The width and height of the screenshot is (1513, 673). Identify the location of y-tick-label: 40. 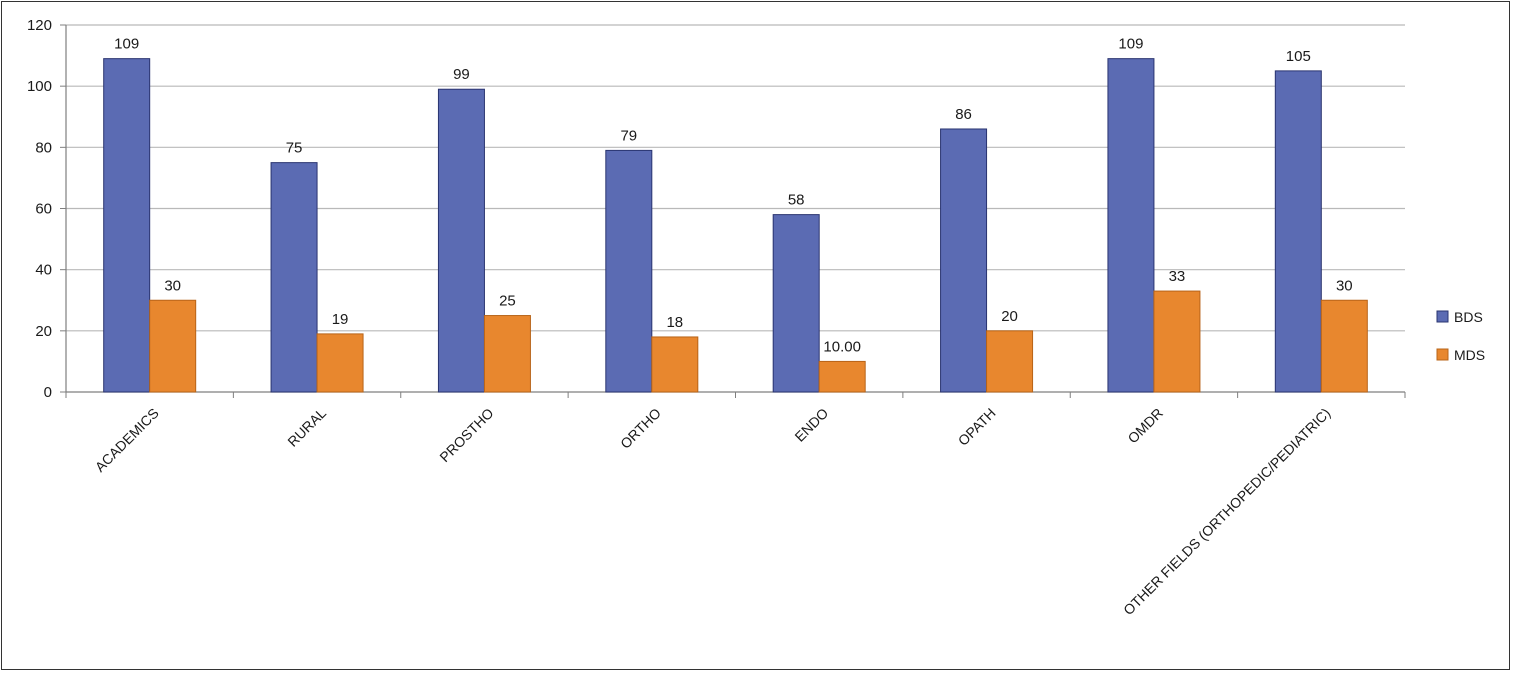
(43, 270).